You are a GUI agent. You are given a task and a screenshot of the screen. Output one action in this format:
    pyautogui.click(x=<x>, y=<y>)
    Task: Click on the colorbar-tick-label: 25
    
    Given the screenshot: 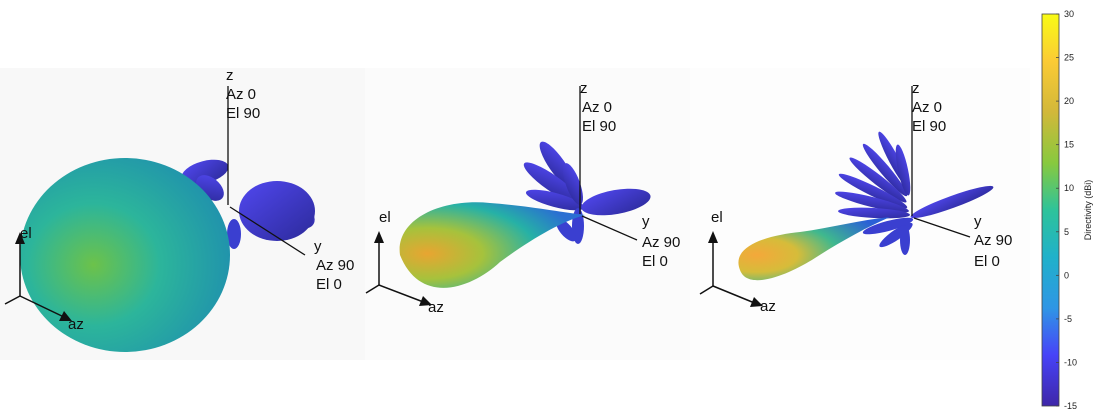 What is the action you would take?
    pyautogui.click(x=1069, y=58)
    